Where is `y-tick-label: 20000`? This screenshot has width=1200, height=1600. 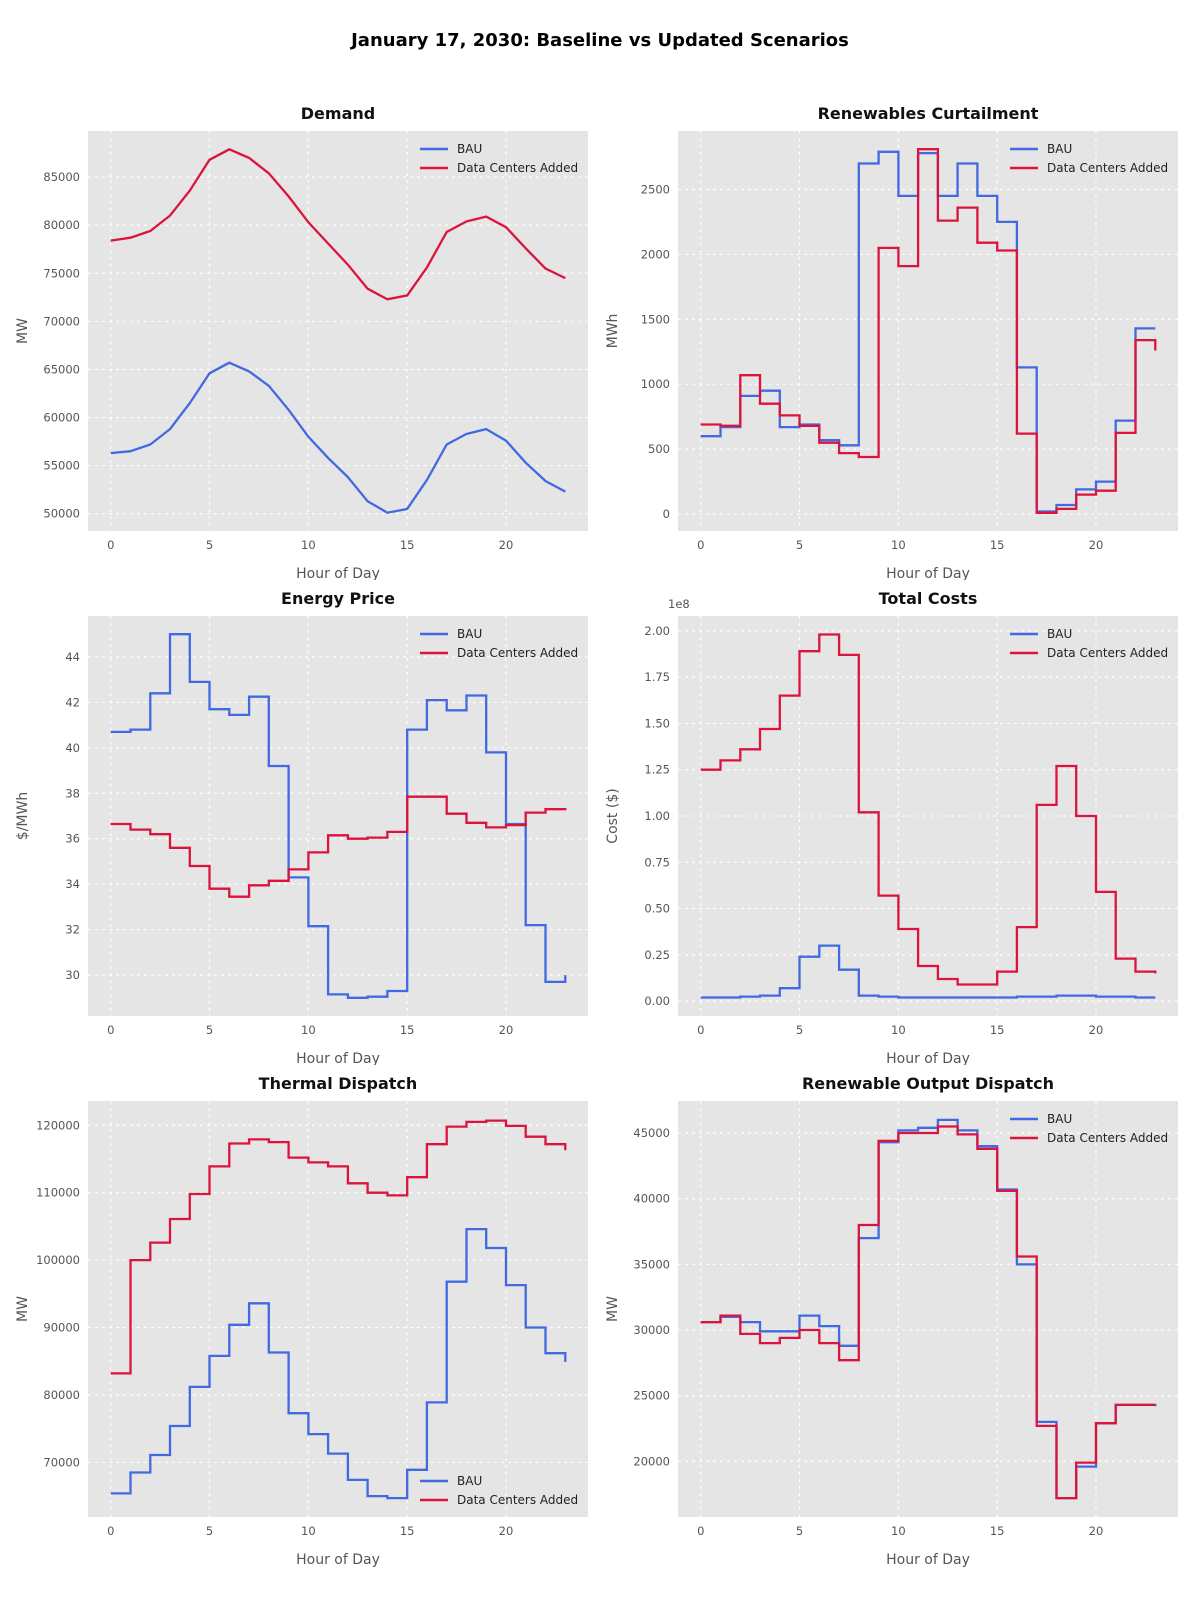 y-tick-label: 20000 is located at coordinates (651, 1461).